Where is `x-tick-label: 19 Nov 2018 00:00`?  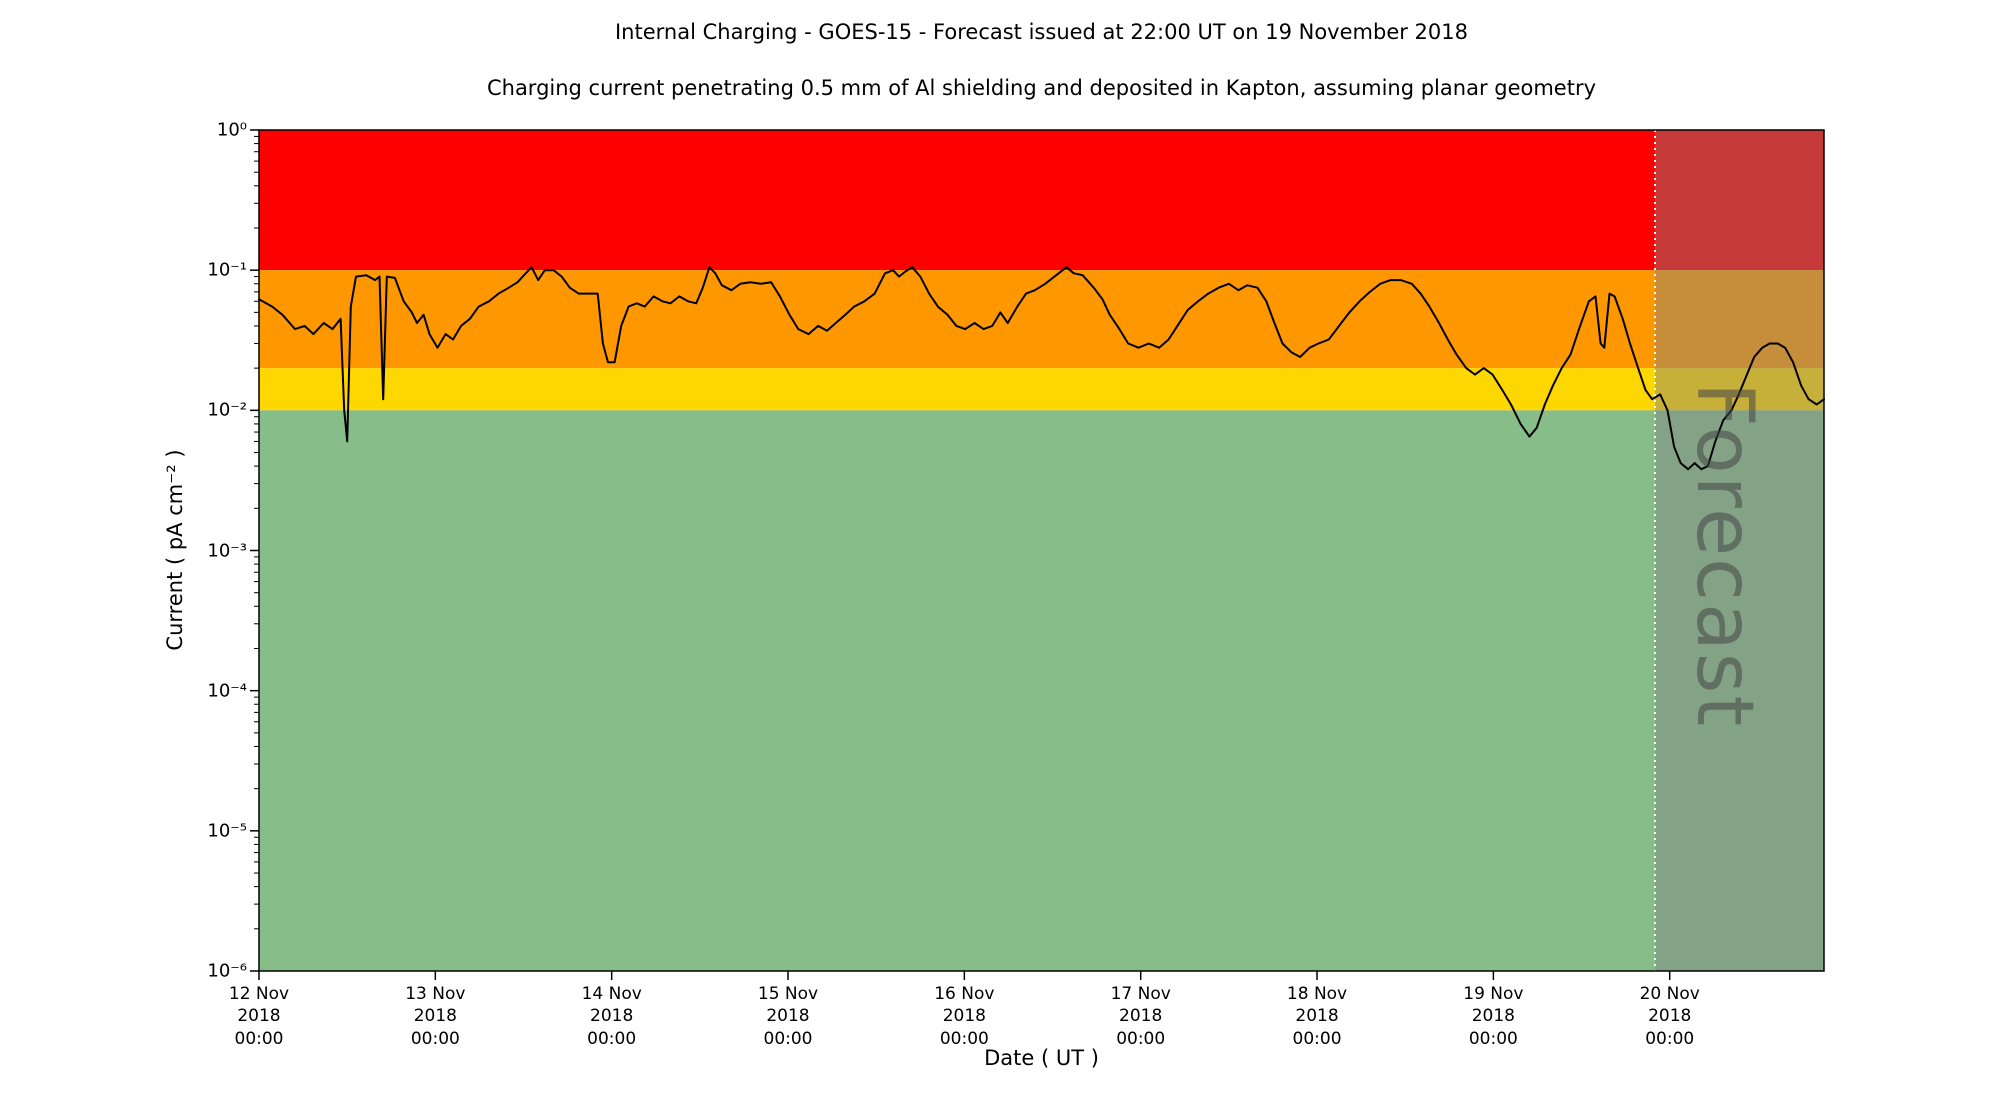
x-tick-label: 19 Nov 2018 00:00 is located at coordinates (1493, 1016).